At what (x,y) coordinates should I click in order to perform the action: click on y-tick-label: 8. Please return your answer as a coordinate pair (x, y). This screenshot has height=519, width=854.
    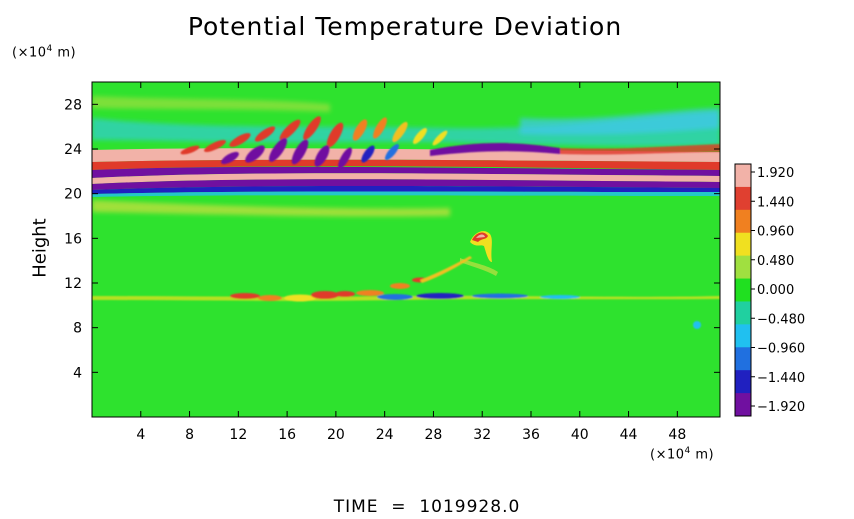
    Looking at the image, I should click on (77, 329).